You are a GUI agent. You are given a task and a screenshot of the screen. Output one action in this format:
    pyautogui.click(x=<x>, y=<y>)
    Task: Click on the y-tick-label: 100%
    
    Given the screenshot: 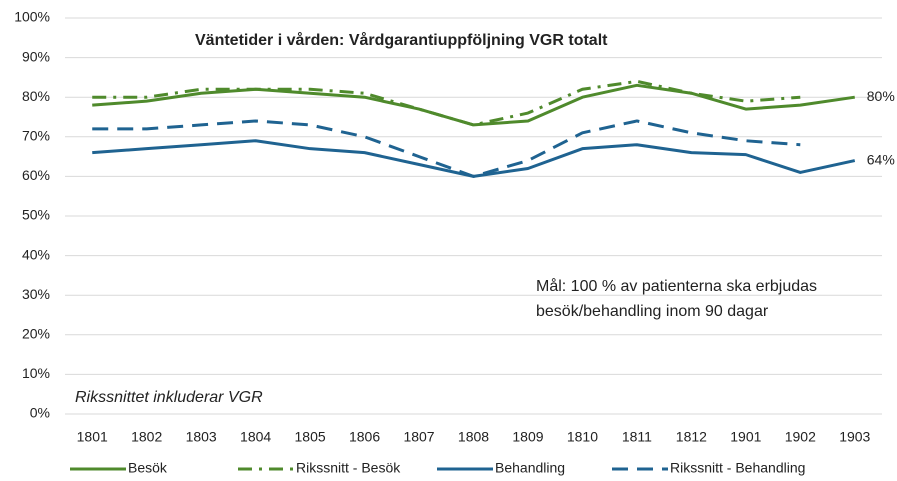 What is the action you would take?
    pyautogui.click(x=32, y=17)
    